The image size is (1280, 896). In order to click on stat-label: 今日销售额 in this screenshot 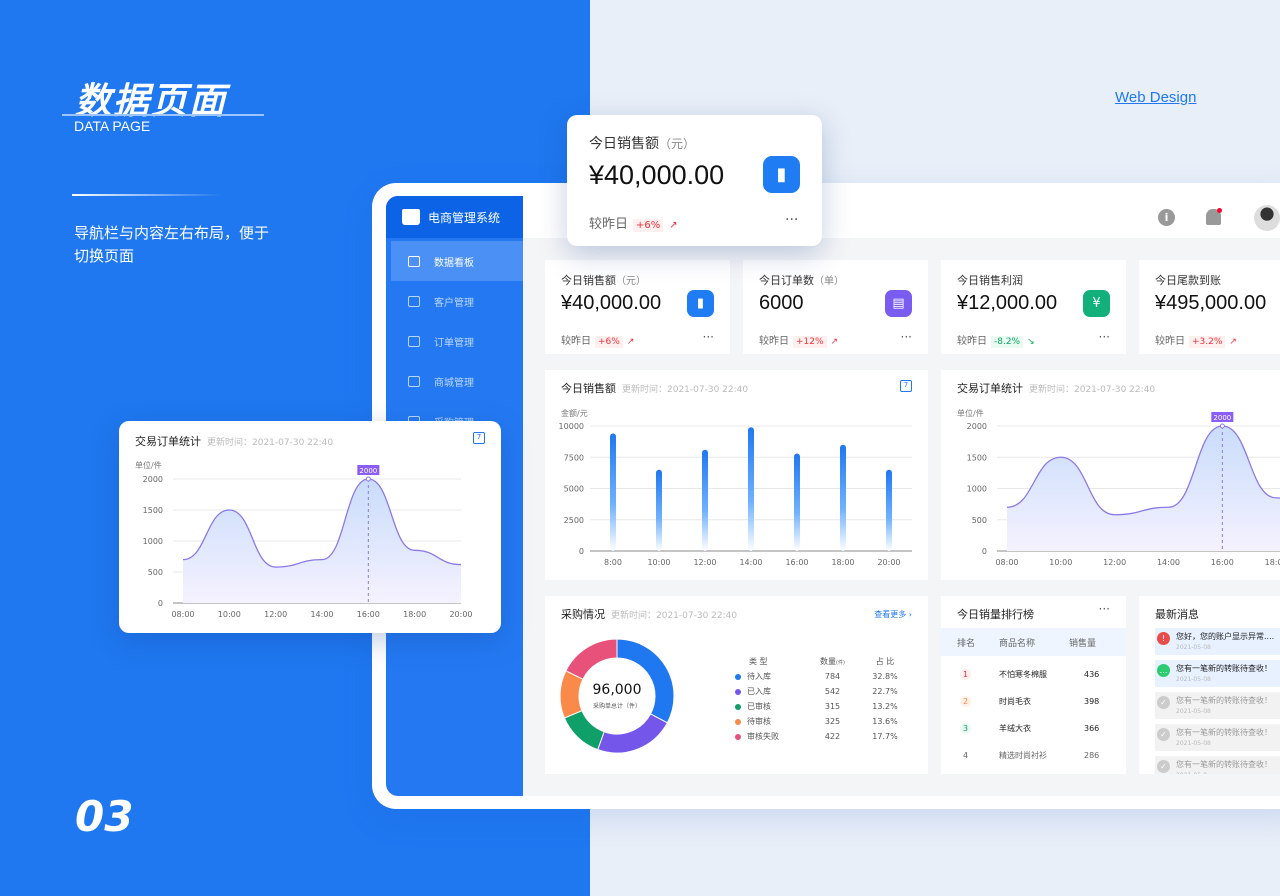, I will do `click(588, 280)`.